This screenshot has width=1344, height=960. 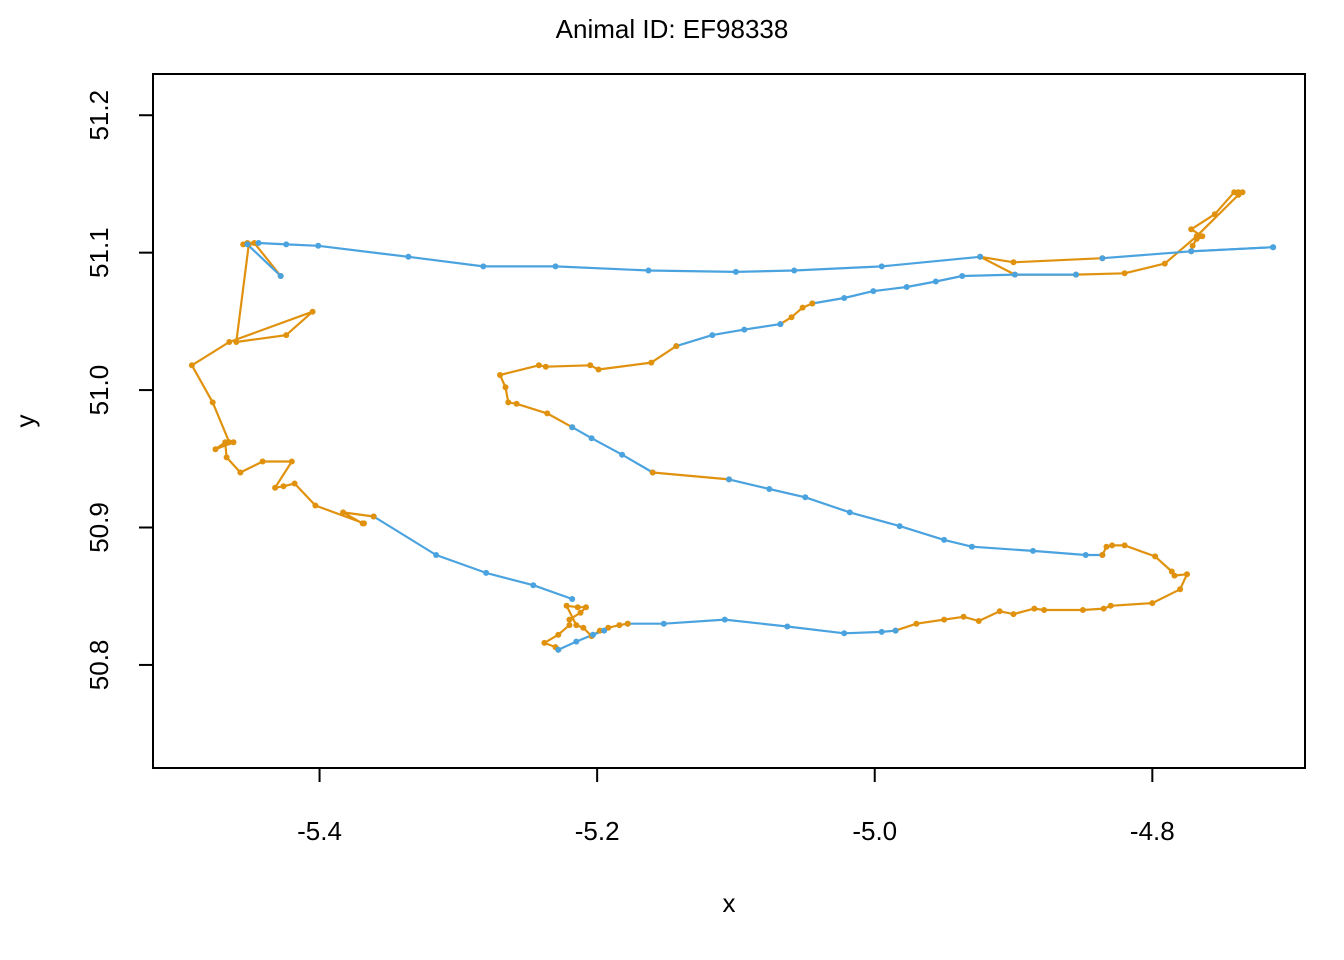 What do you see at coordinates (319, 831) in the screenshot?
I see `x-tick-label: -5.4` at bounding box center [319, 831].